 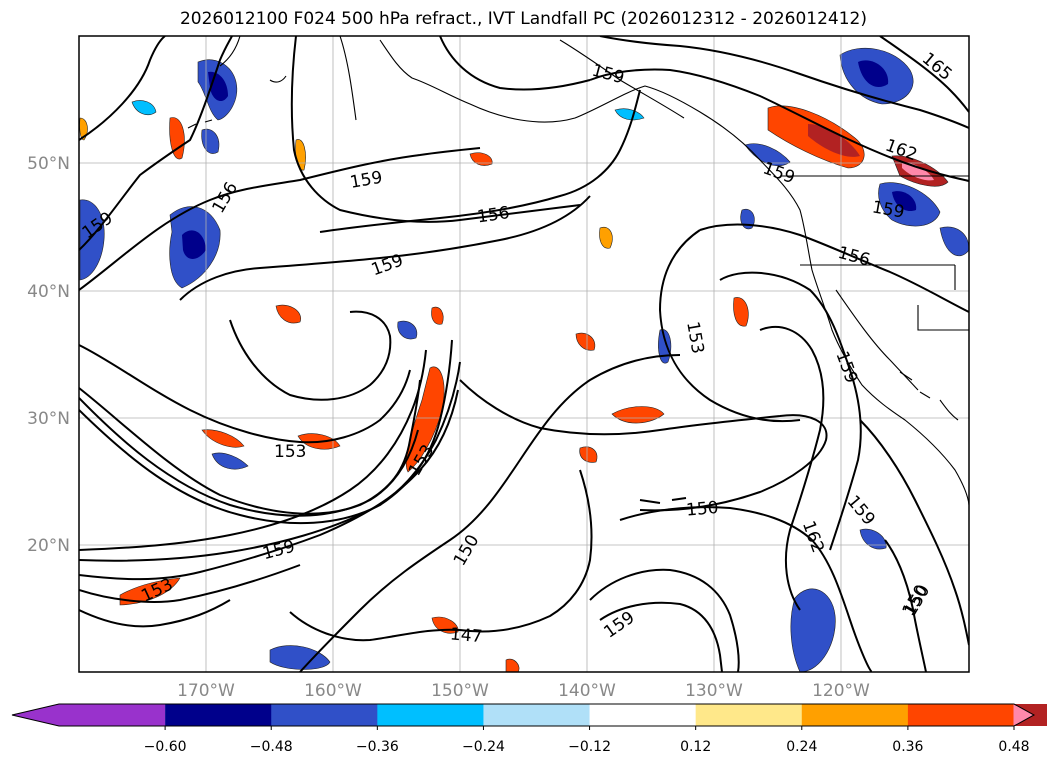 What do you see at coordinates (48, 355) in the screenshot?
I see `latitude-labels: 50°N 40°N 30°N 20°N` at bounding box center [48, 355].